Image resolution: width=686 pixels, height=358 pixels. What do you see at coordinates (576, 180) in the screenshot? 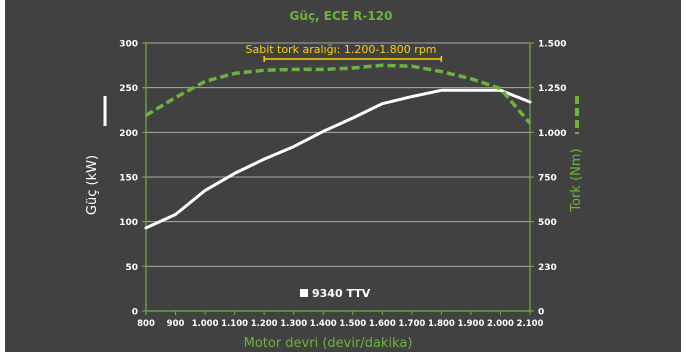
I see `y-right-axis-label: Tork (Nm)` at bounding box center [576, 180].